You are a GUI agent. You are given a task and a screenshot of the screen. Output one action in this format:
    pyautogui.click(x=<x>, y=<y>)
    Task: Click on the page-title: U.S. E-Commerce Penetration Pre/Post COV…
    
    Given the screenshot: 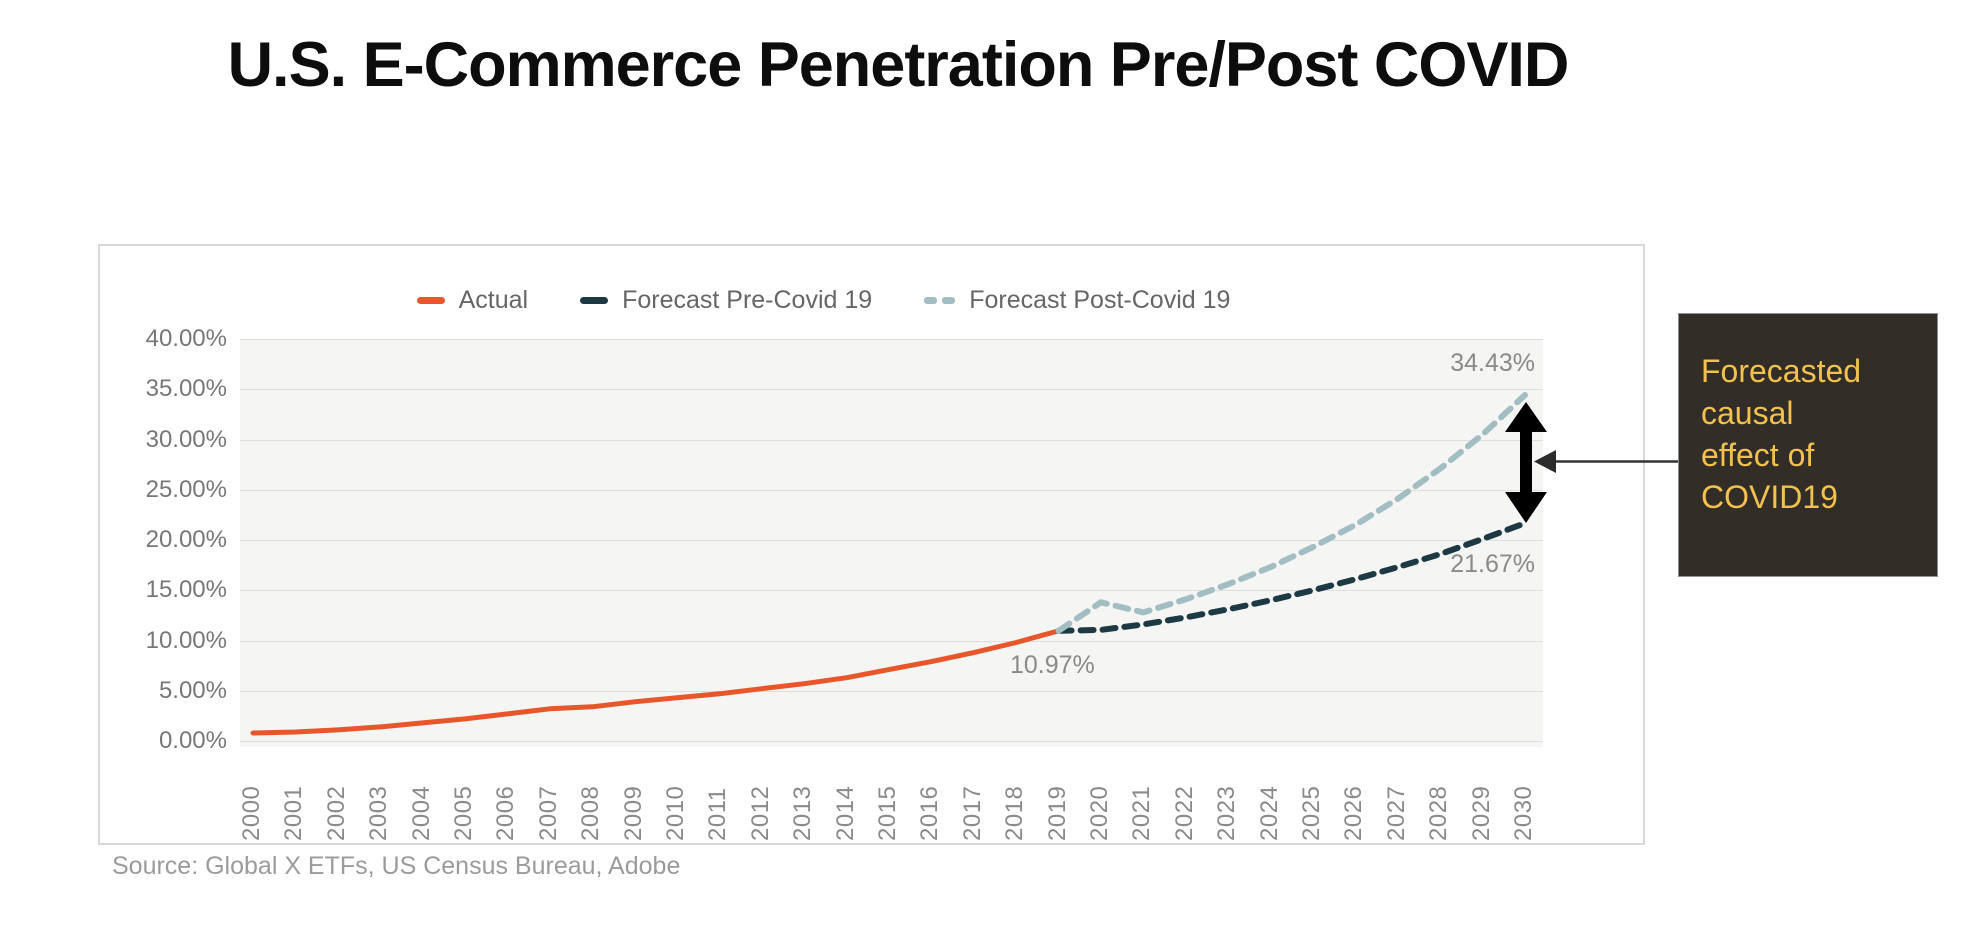 What is the action you would take?
    pyautogui.click(x=898, y=65)
    